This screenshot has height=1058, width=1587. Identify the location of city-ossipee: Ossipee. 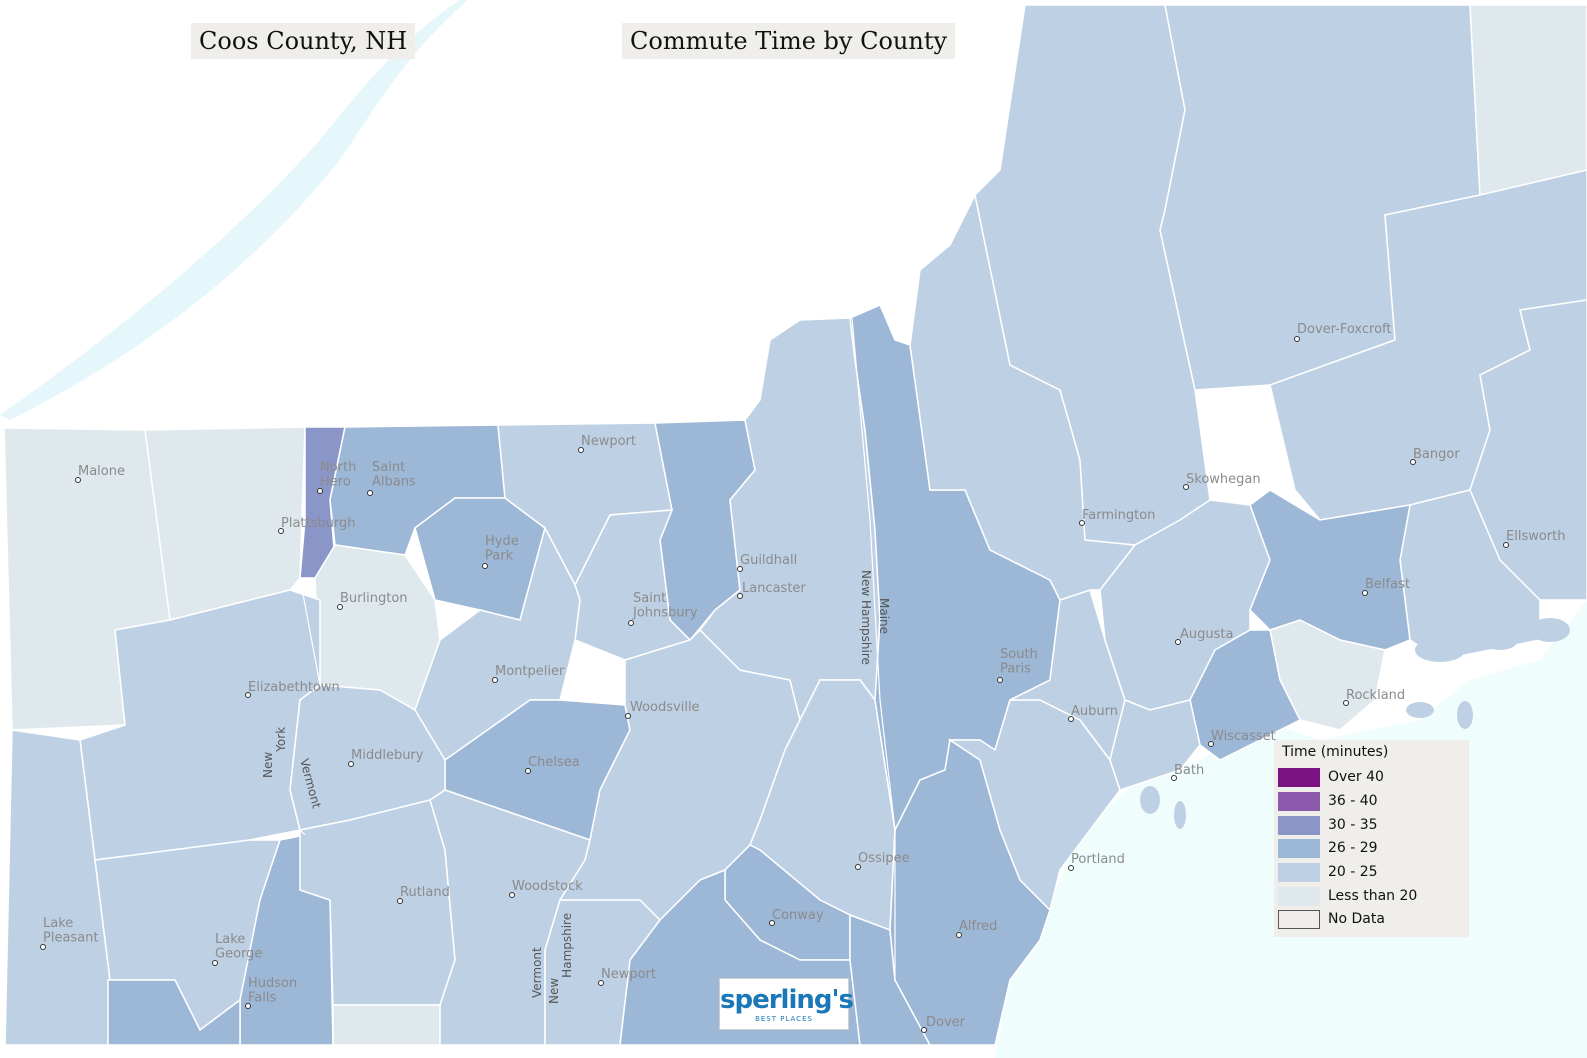
(882, 860).